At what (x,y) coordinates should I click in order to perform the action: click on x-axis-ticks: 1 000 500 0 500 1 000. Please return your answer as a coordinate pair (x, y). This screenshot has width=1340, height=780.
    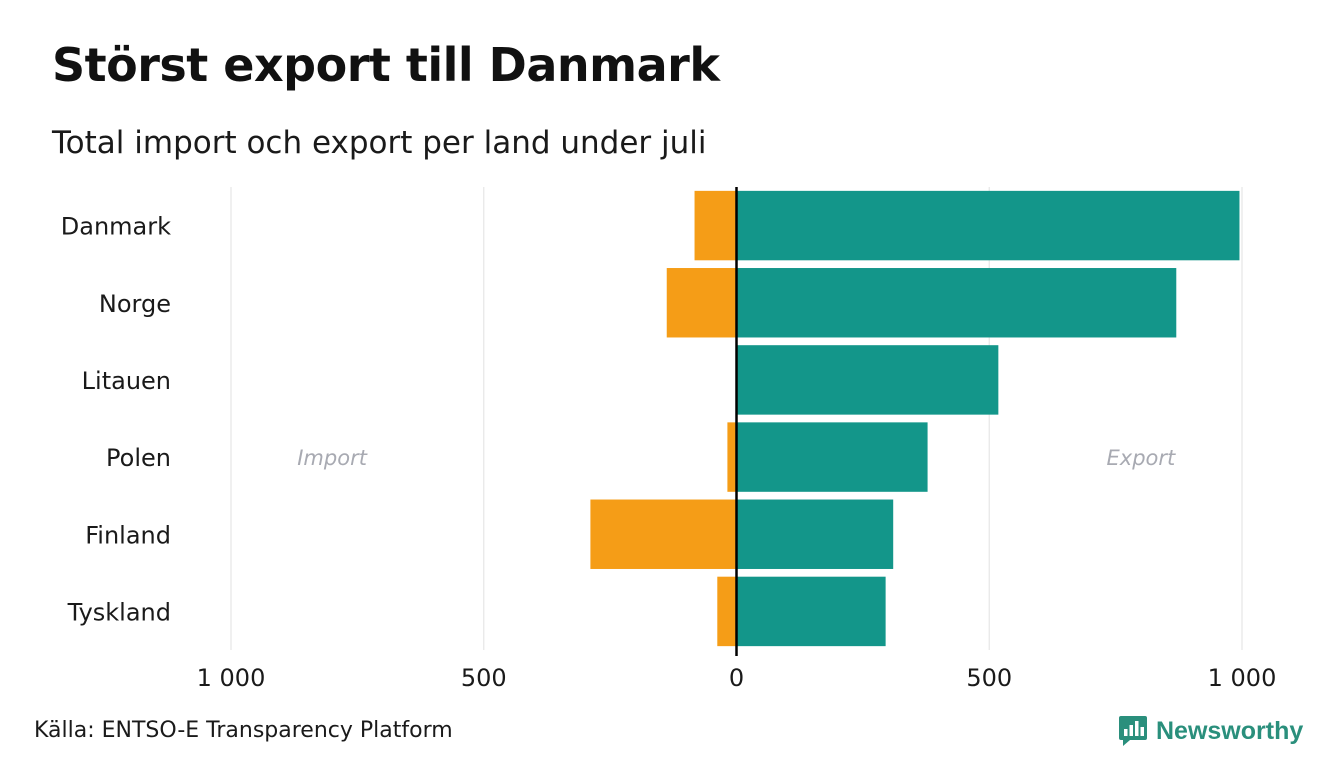
    Looking at the image, I should click on (737, 678).